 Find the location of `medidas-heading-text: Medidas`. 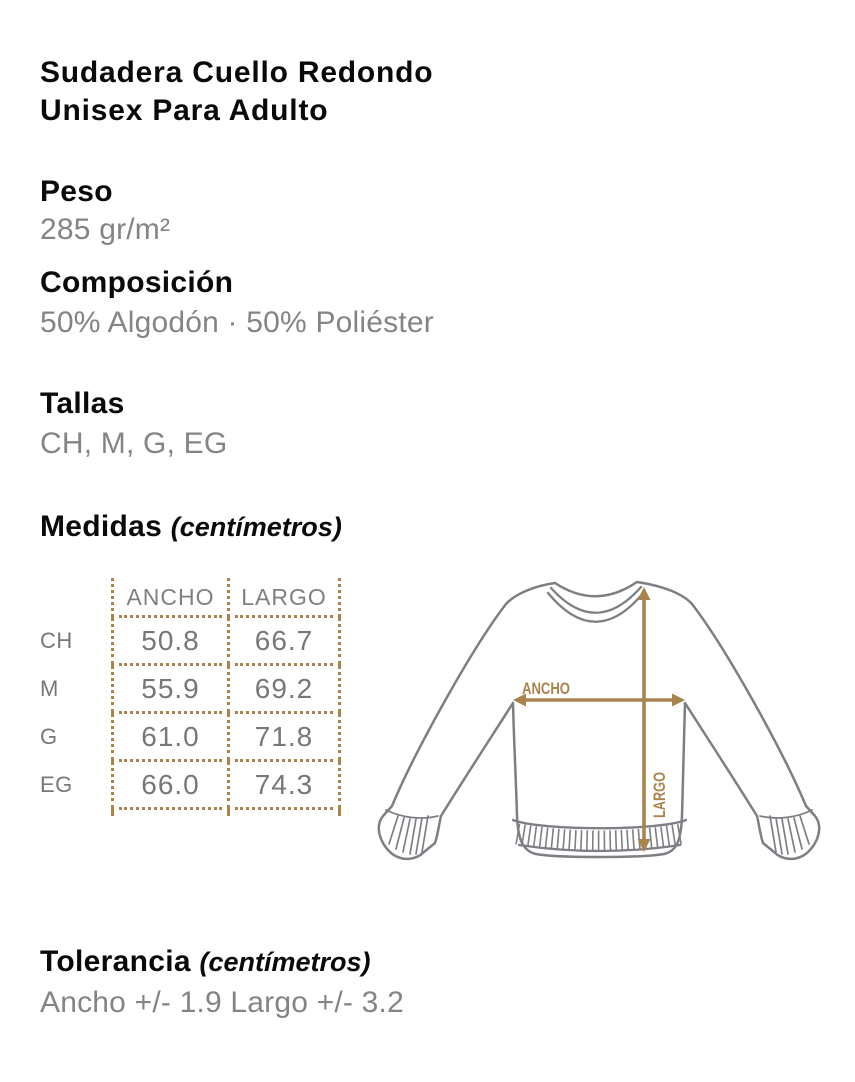

medidas-heading-text: Medidas is located at coordinates (101, 526).